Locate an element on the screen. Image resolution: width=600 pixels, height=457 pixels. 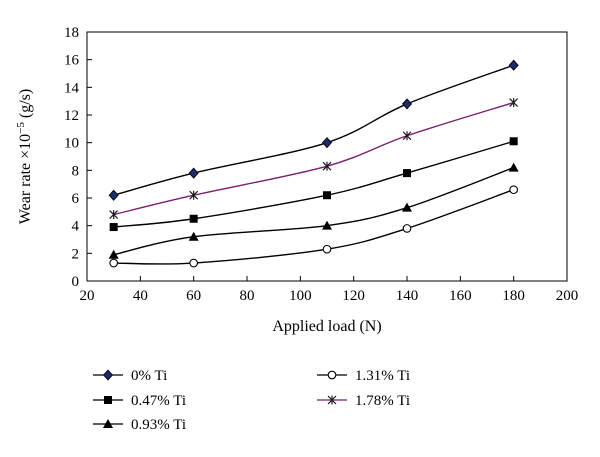
x-tick-label: 40 is located at coordinates (140, 296).